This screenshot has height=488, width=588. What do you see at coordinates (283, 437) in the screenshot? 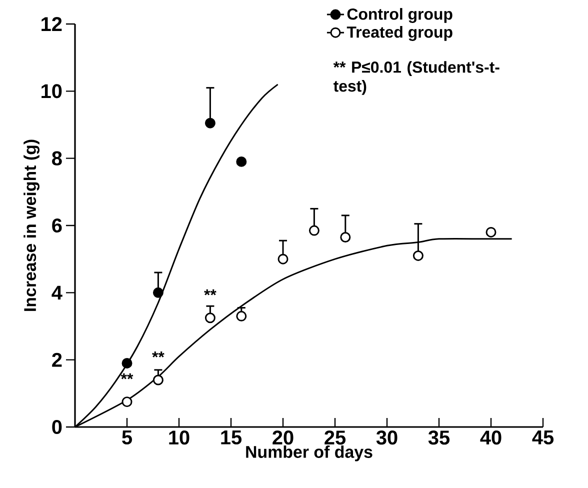
I see `x-tick-label: 20` at bounding box center [283, 437].